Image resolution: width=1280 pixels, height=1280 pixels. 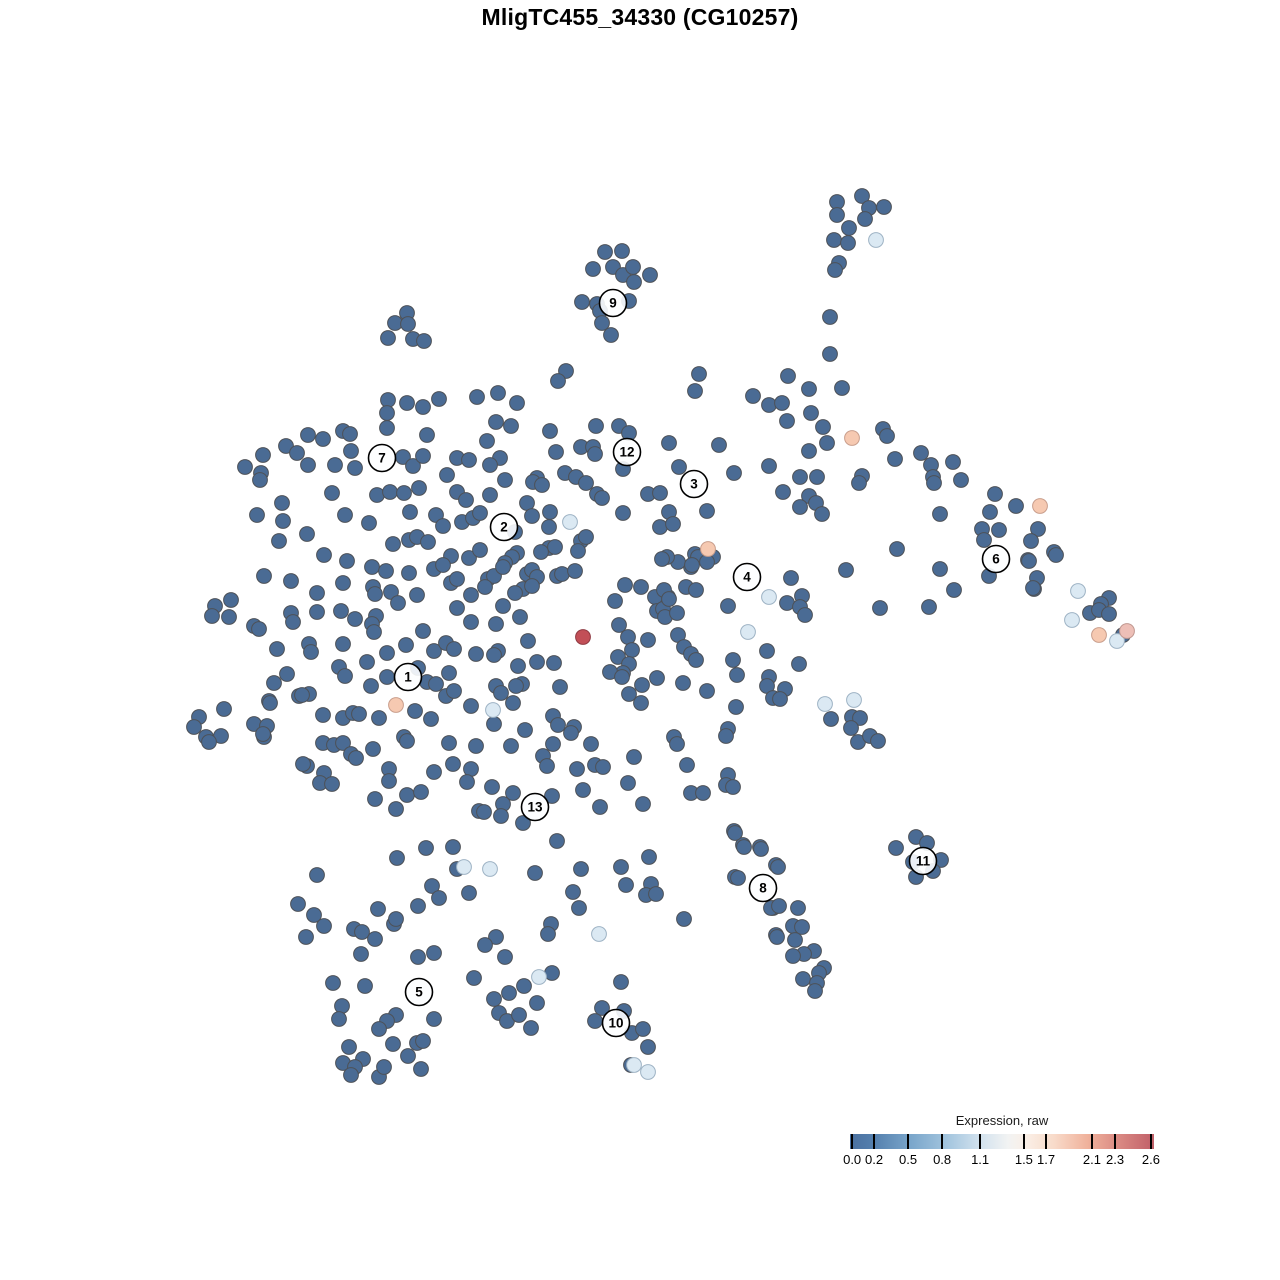 I want to click on svg-text: 13, so click(x=535, y=807).